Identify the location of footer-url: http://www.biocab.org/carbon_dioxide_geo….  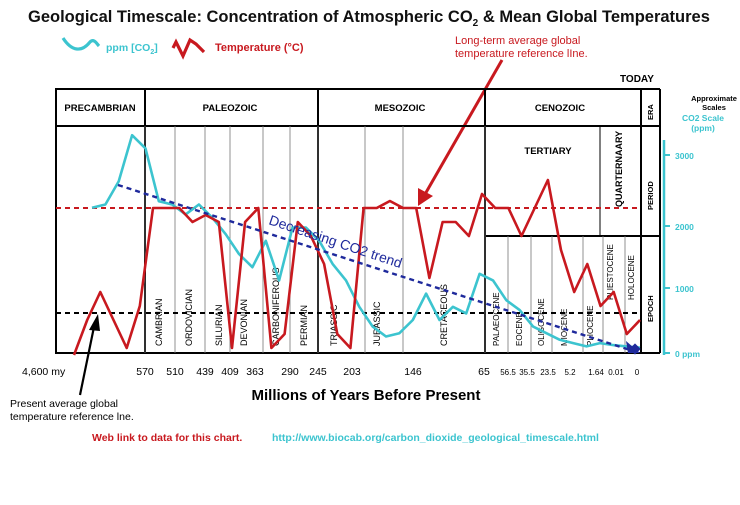
(435, 438).